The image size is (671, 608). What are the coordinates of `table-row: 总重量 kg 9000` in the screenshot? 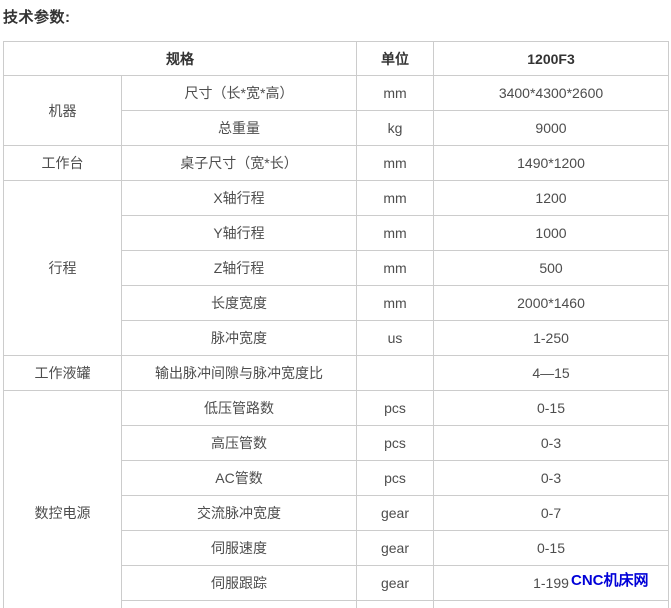 It's located at (336, 128).